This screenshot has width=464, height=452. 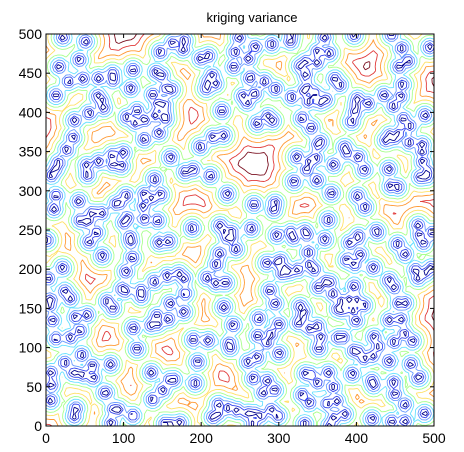 What do you see at coordinates (31, 230) in the screenshot?
I see `y-tick-label: 250` at bounding box center [31, 230].